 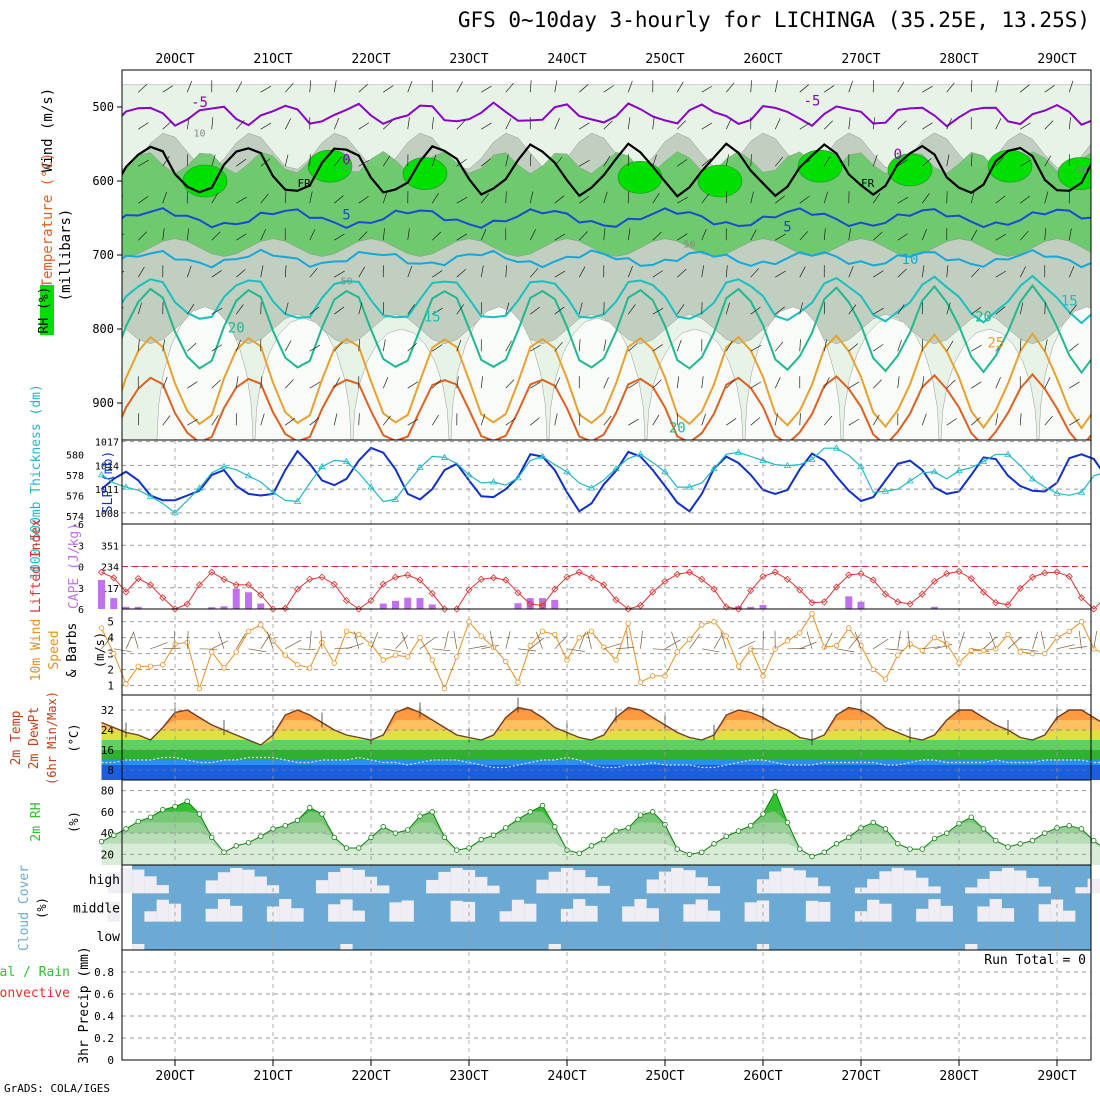 What do you see at coordinates (78, 525) in the screenshot?
I see `lifted-tick-label: -6` at bounding box center [78, 525].